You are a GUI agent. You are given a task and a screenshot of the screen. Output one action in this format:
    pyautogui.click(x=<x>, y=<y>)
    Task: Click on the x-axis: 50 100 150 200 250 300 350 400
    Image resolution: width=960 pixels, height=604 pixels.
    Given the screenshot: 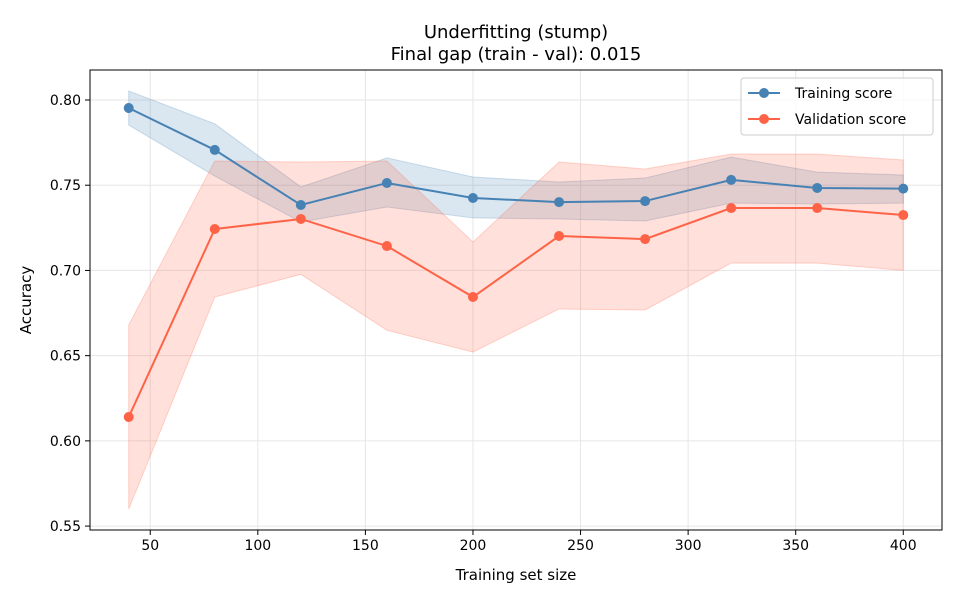 What is the action you would take?
    pyautogui.click(x=529, y=542)
    